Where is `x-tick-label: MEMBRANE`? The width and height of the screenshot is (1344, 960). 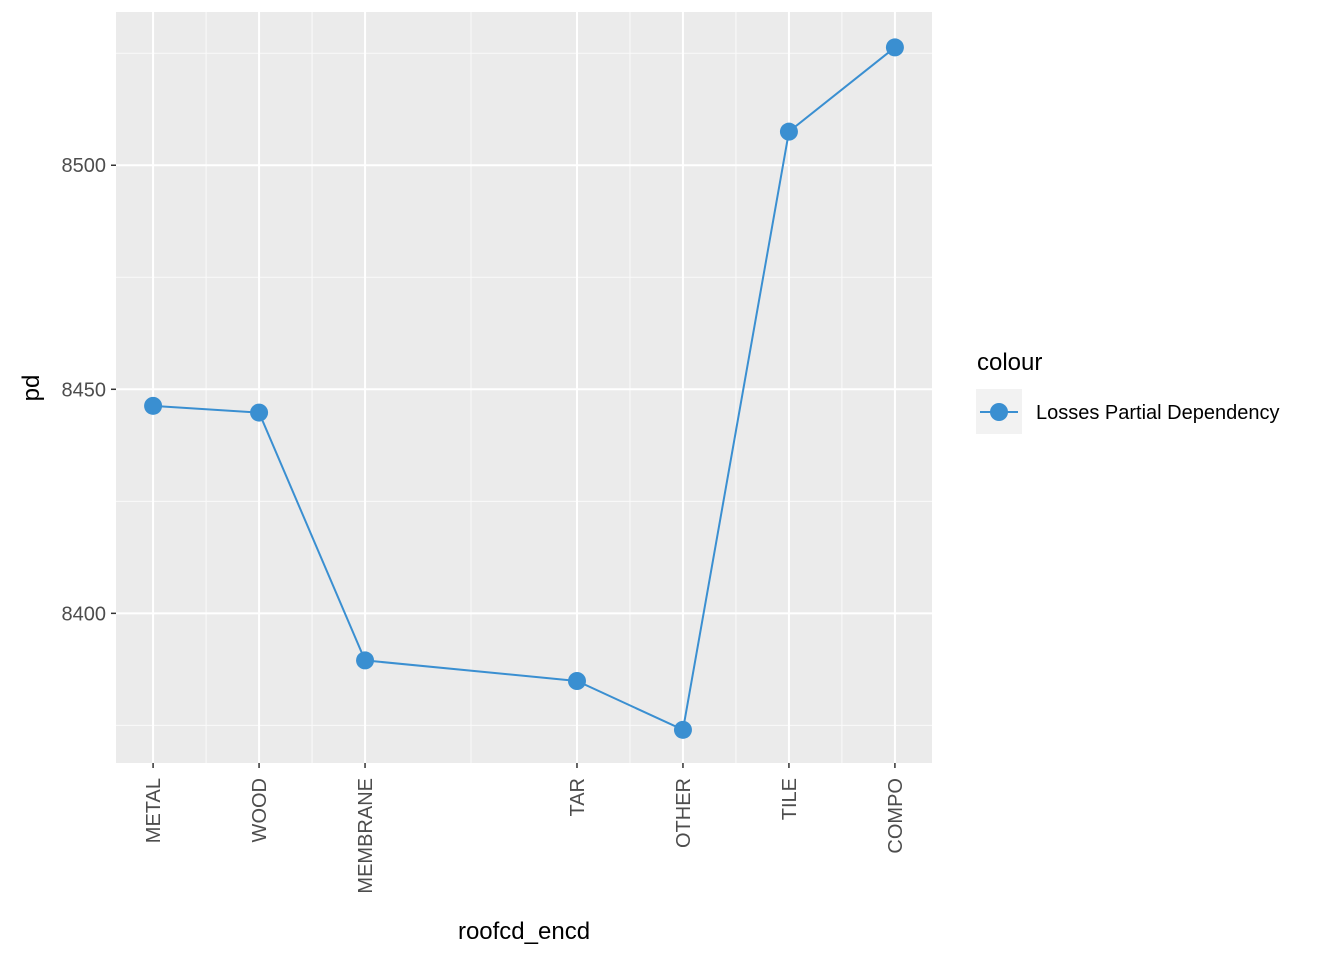
x-tick-label: MEMBRANE is located at coordinates (366, 836).